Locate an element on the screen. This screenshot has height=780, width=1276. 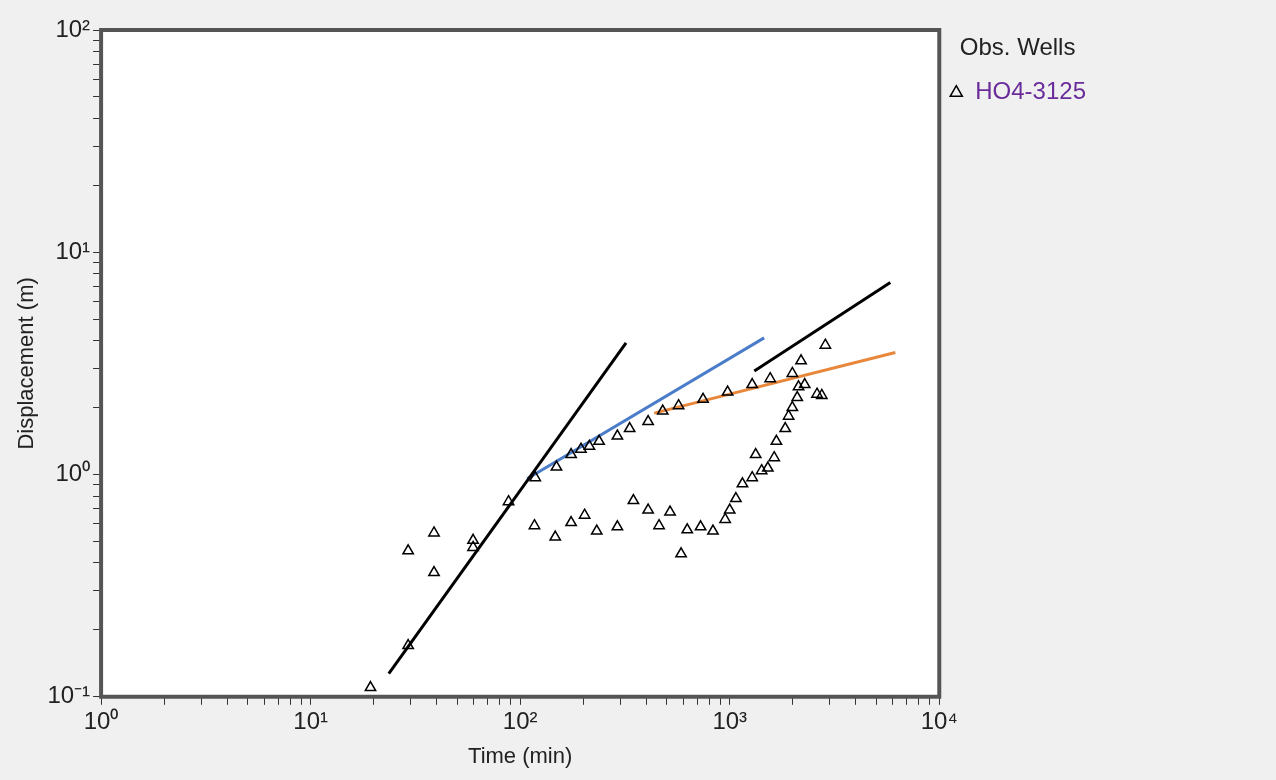
y-tick-label: 10⁰ is located at coordinates (73, 473).